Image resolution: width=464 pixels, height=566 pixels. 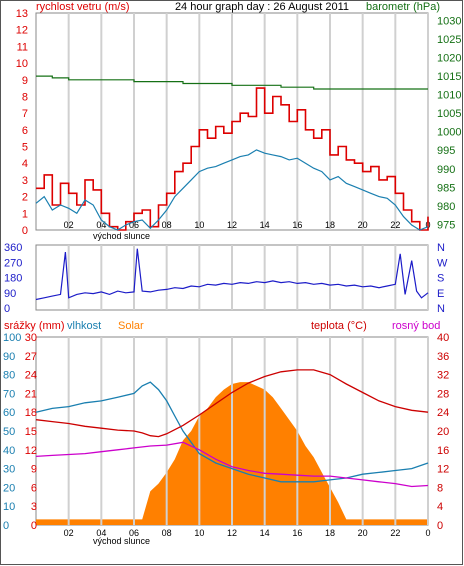 What do you see at coordinates (449, 21) in the screenshot?
I see `pressure-tick-label: 1030` at bounding box center [449, 21].